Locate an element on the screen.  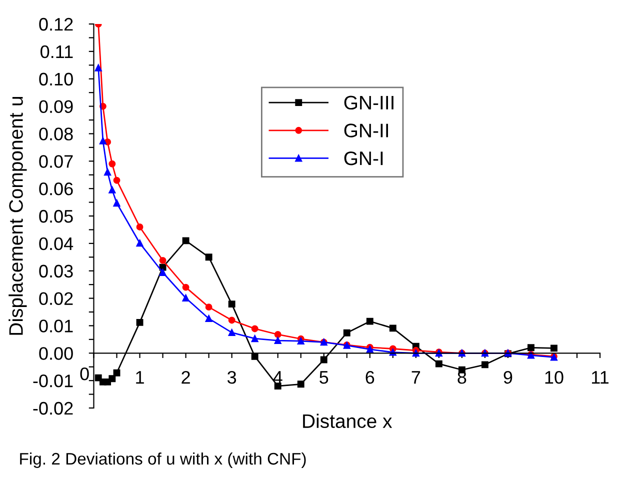
x-tick-label: 6 is located at coordinates (370, 377).